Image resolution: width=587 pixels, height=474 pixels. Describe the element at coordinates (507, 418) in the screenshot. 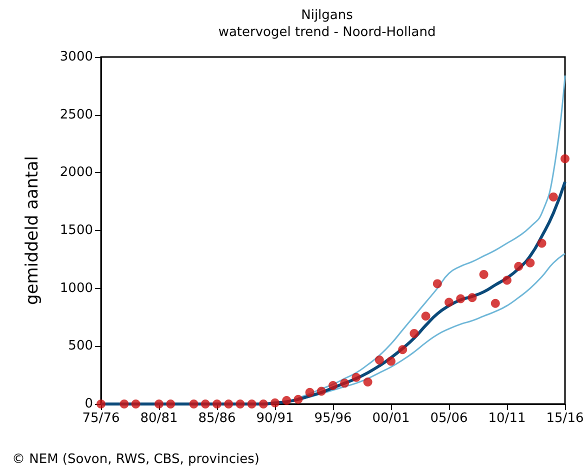

I see `x-tick-label: 10/11` at that location.